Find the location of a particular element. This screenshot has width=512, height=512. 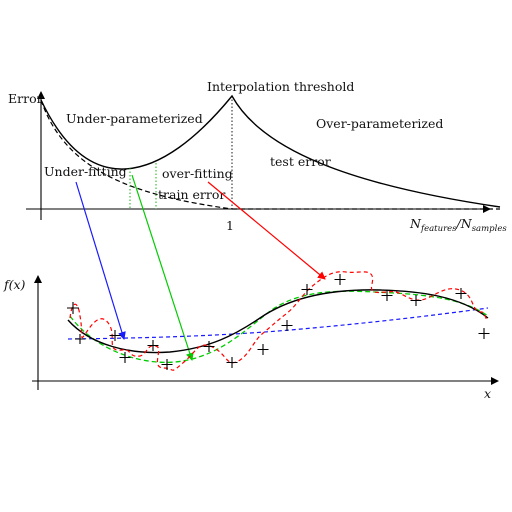

fx-axis-label: f(x) is located at coordinates (14, 284).